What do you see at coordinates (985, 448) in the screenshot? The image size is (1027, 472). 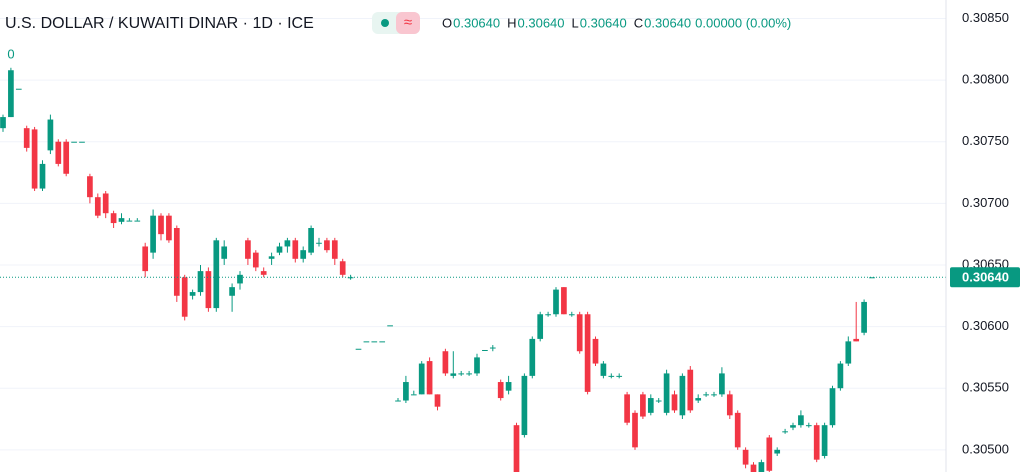 I see `y-tick-label: 0.30500` at bounding box center [985, 448].